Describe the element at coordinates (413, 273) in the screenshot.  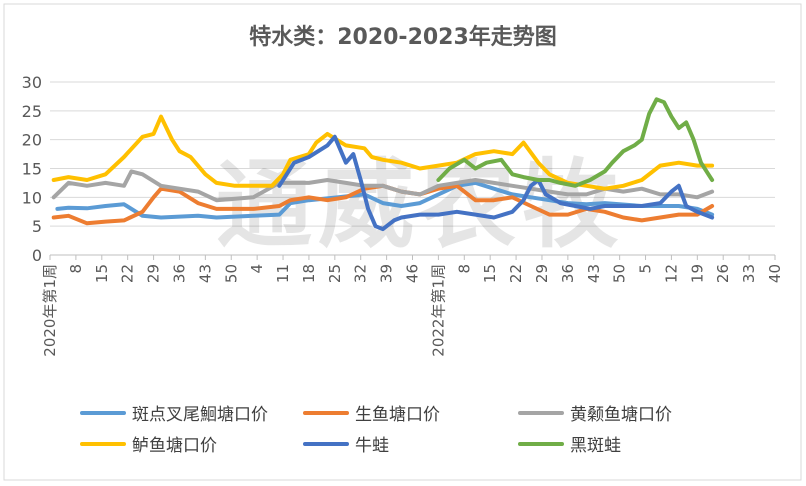
I see `x-tick-label: 46` at that location.